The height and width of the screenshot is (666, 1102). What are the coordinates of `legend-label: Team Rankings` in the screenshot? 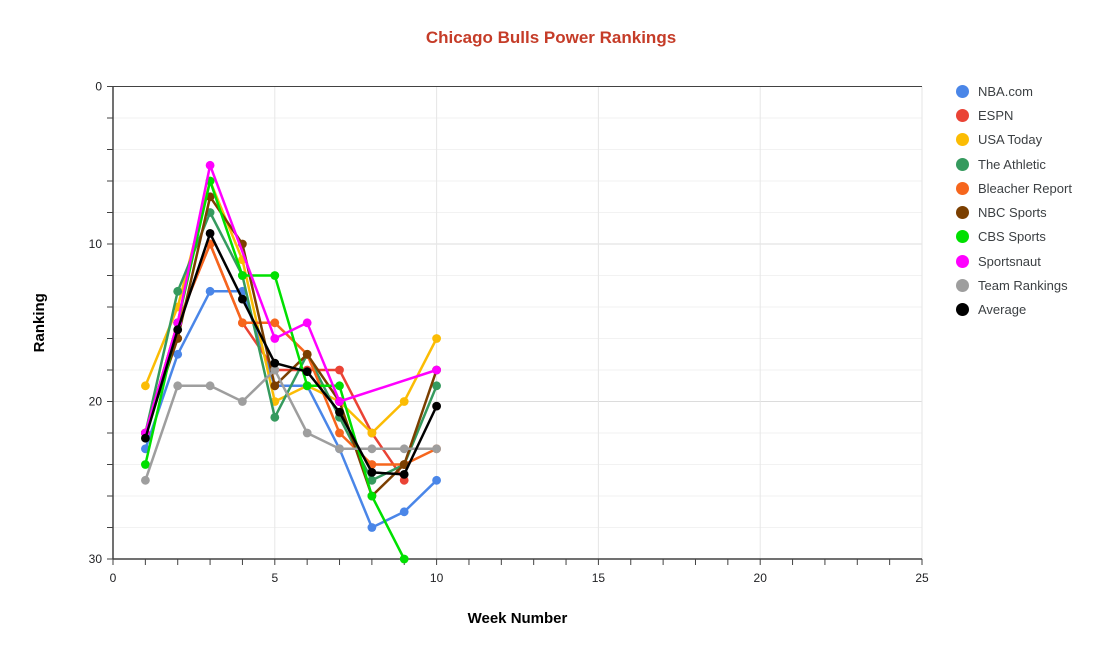 It's located at (1023, 286).